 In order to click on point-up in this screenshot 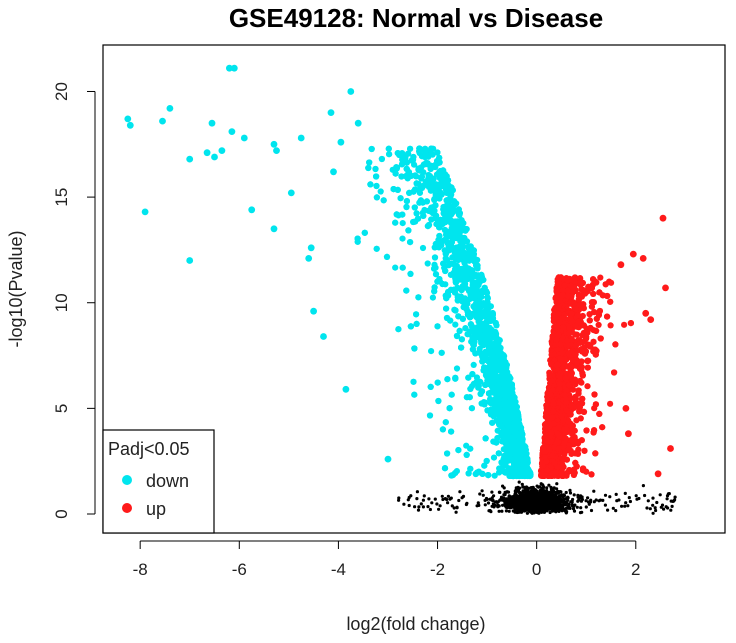, I will do `click(598, 324)`.